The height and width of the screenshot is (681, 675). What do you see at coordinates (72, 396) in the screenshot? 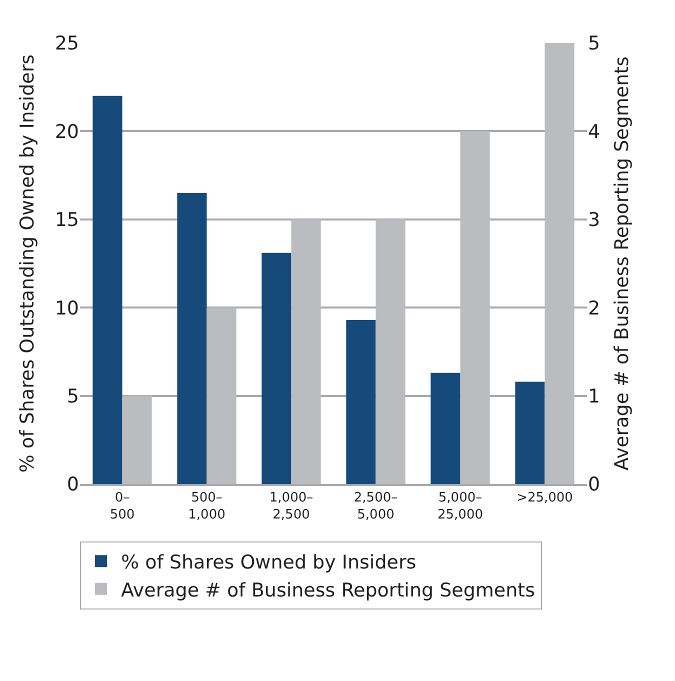
I see `y-tick-label: 5` at bounding box center [72, 396].